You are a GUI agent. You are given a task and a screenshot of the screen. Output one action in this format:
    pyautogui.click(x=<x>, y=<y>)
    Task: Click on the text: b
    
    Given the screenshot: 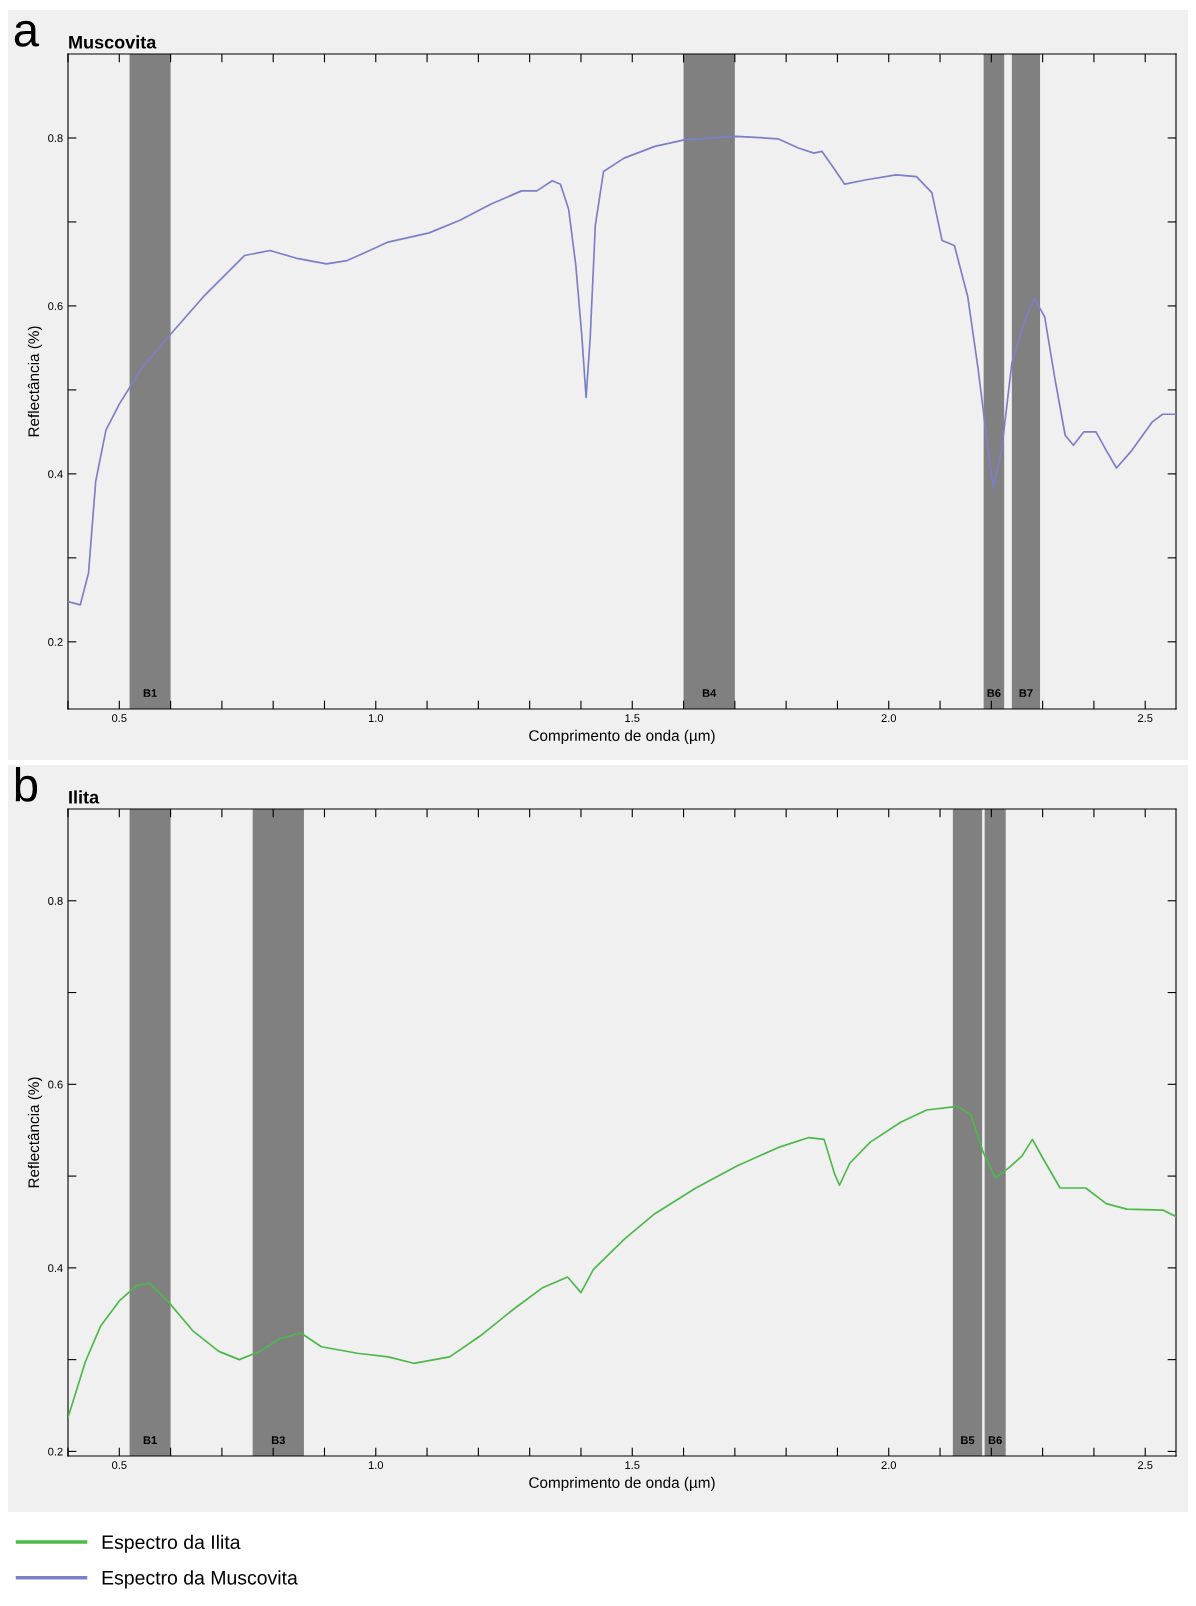 What is the action you would take?
    pyautogui.click(x=26, y=784)
    